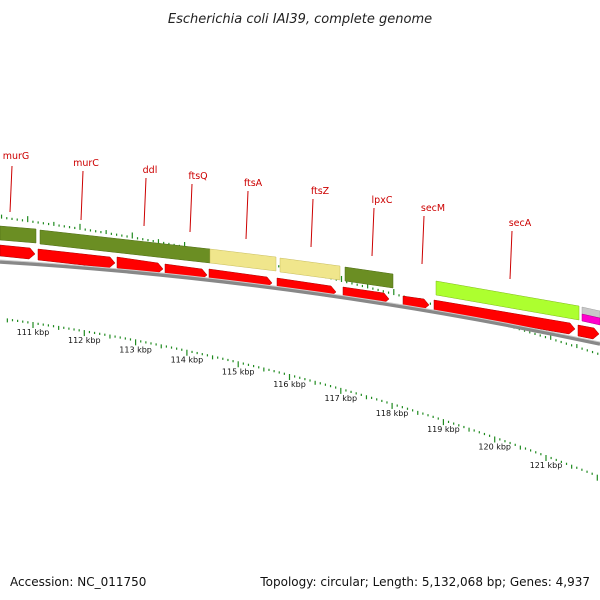 Image resolution: width=600 pixels, height=600 pixels. Describe the element at coordinates (33, 332) in the screenshot. I see `kbp-scale-label: 111 kbp` at that location.